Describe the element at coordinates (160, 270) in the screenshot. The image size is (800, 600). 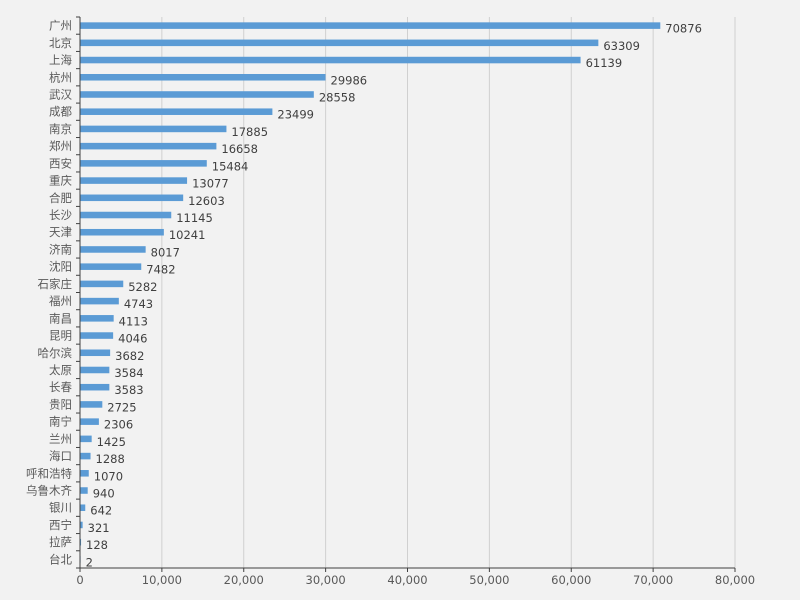
I see `data-label: 7482` at that location.